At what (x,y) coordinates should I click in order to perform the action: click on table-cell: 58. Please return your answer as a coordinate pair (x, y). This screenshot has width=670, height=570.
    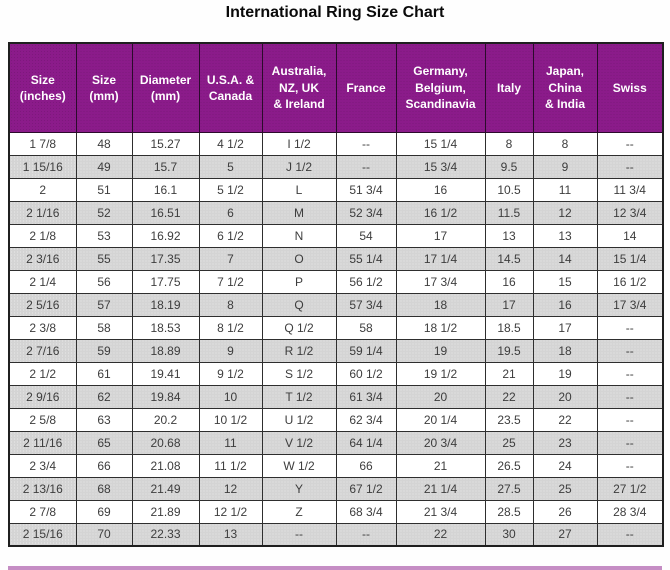
    Looking at the image, I should click on (104, 327).